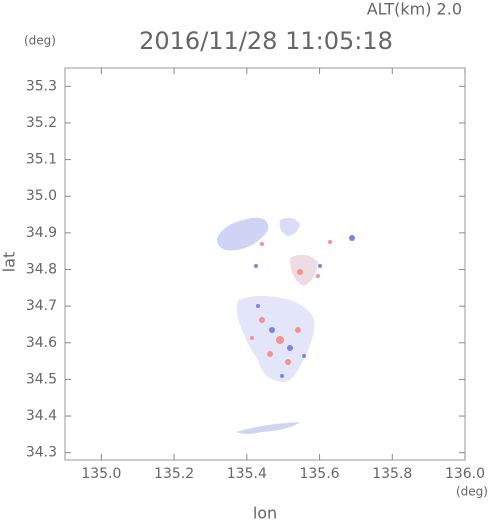  Describe the element at coordinates (41, 453) in the screenshot. I see `y-tick-label: 34.3` at that location.